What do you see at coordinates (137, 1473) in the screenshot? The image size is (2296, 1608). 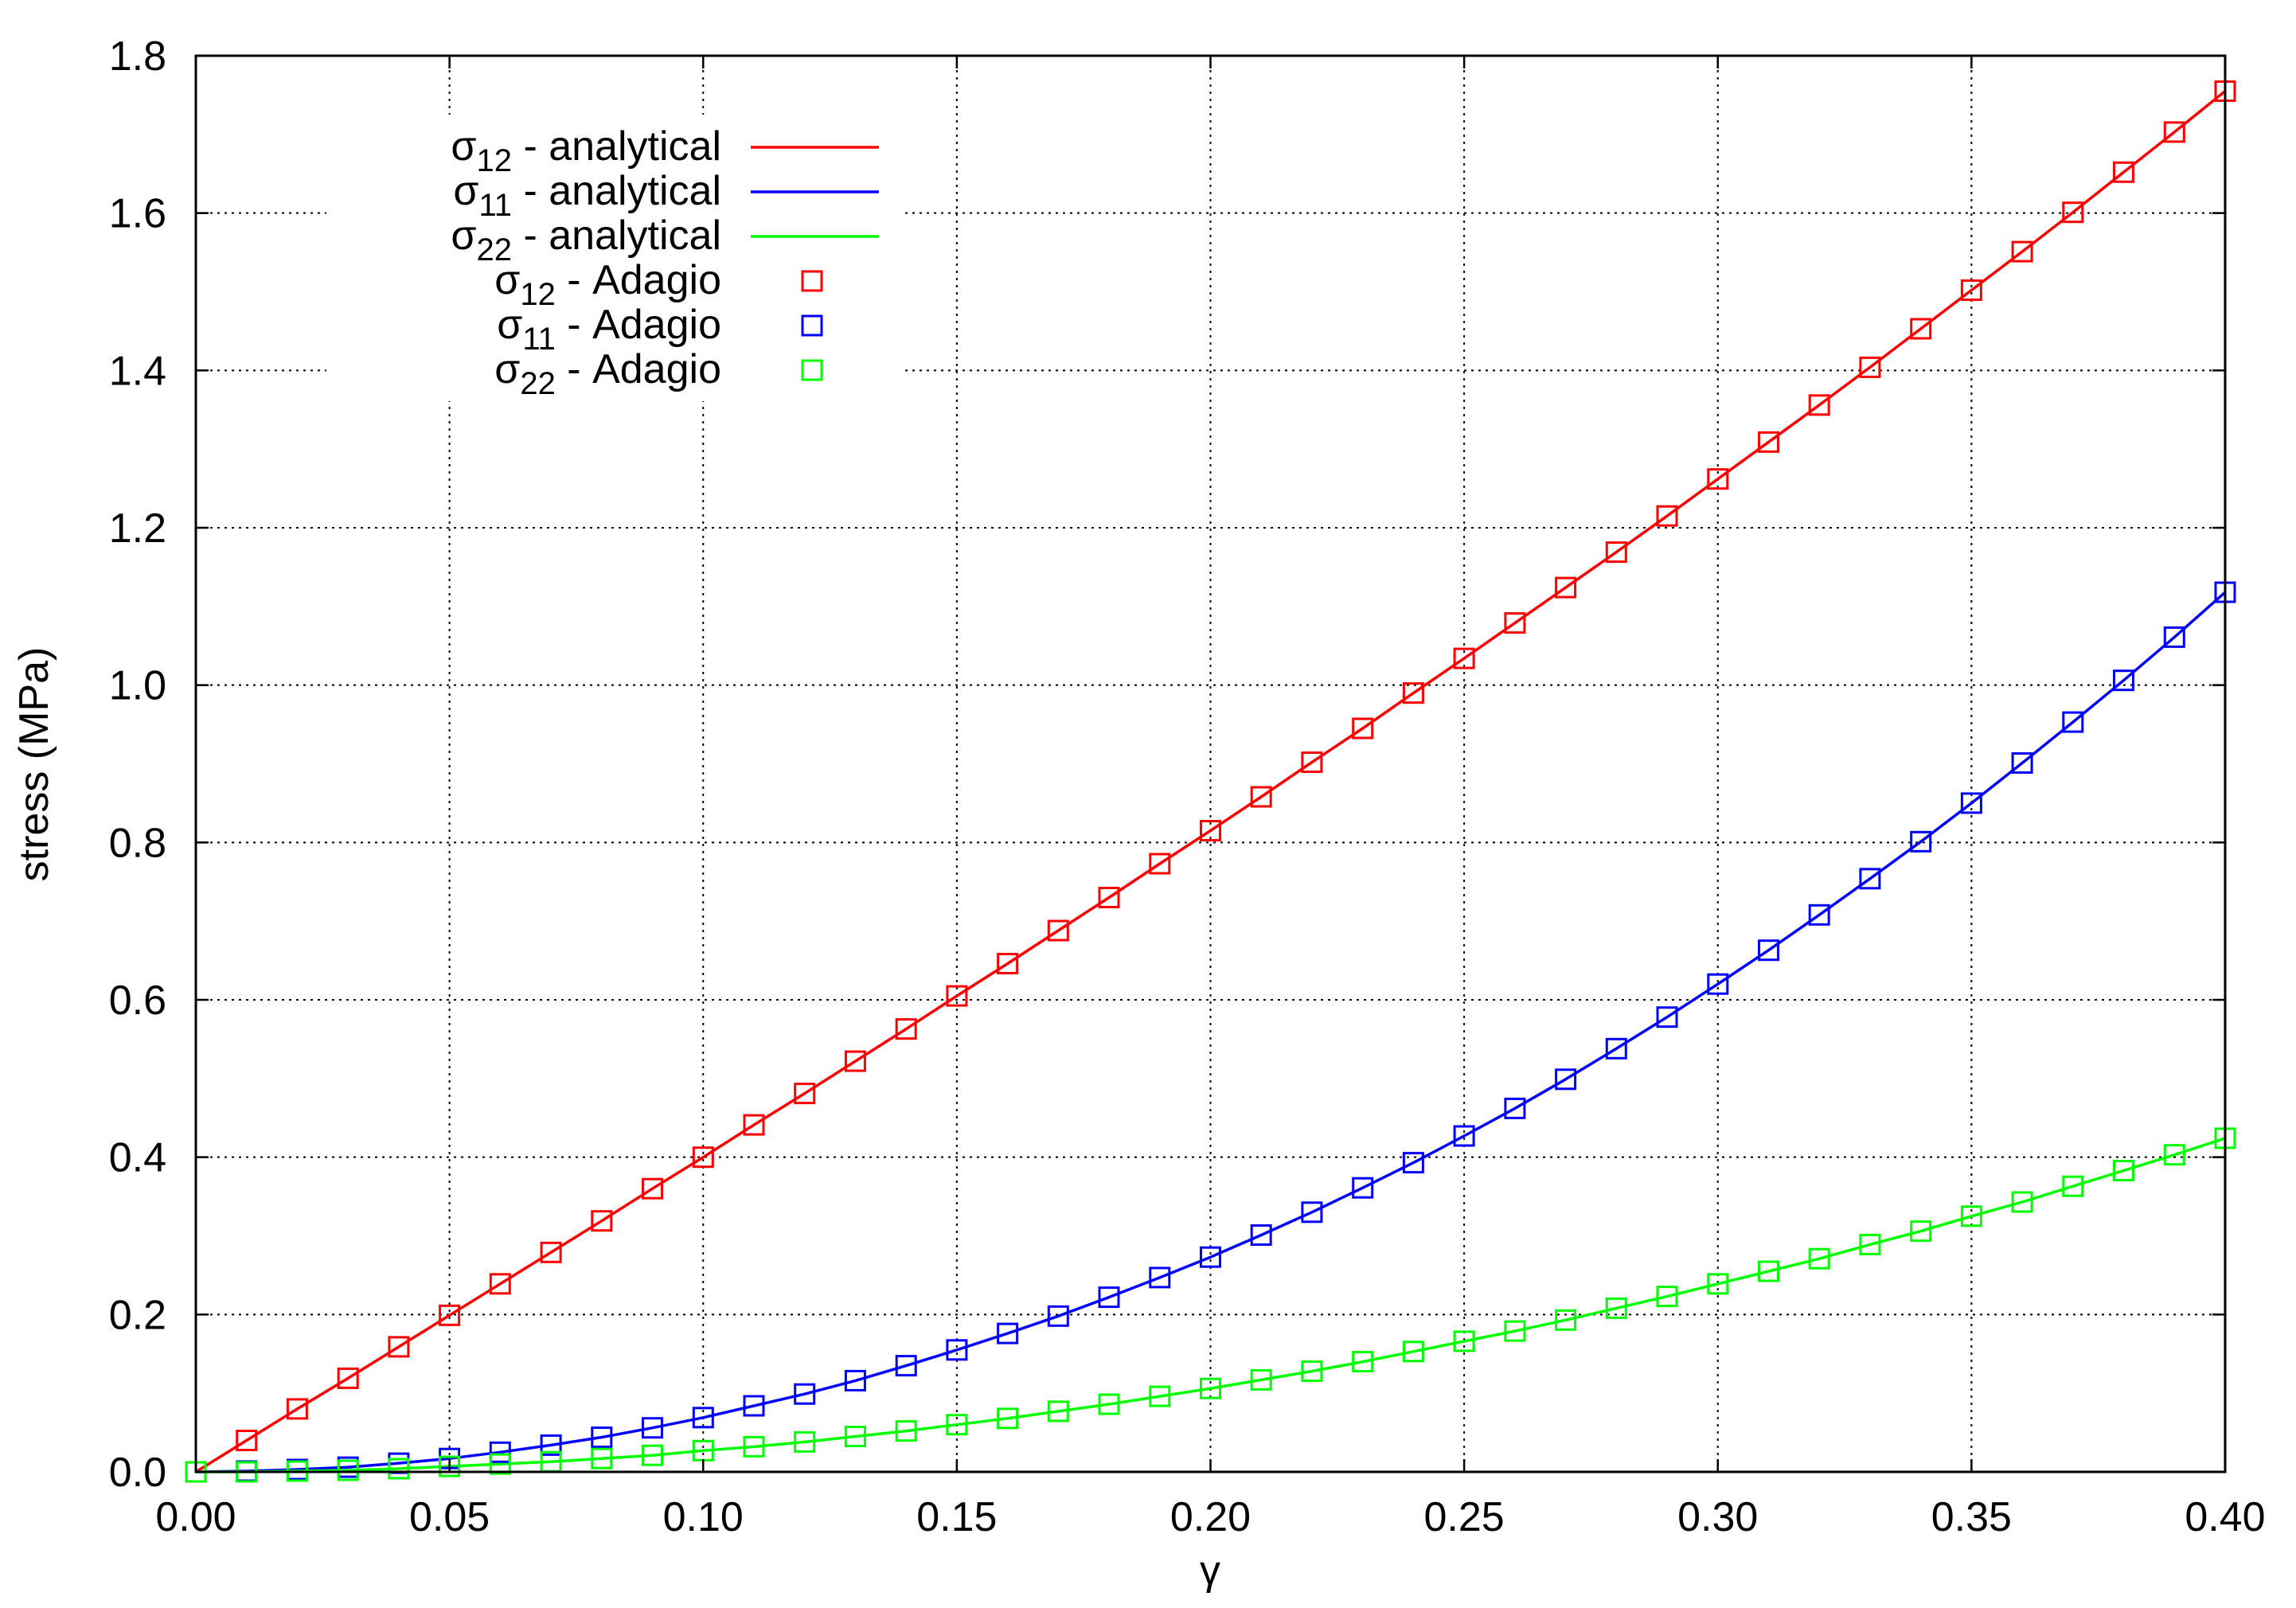 I see `y-tick-label: 0.0` at bounding box center [137, 1473].